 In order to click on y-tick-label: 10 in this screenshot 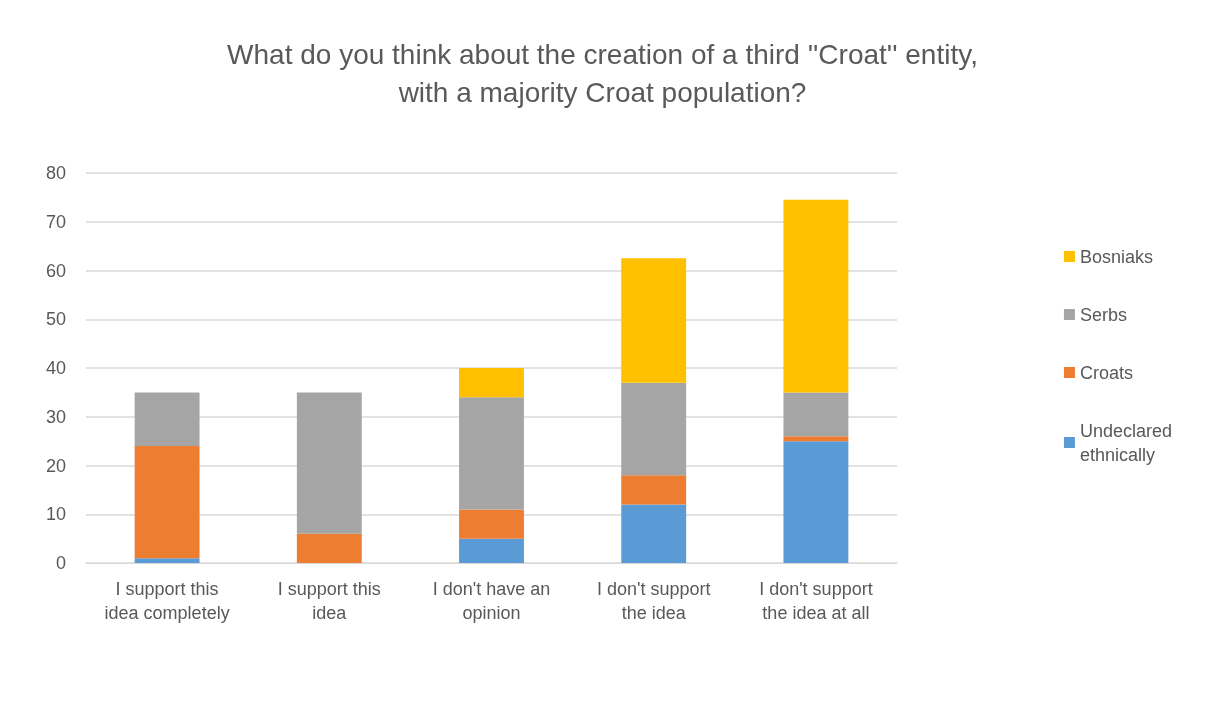, I will do `click(55, 514)`.